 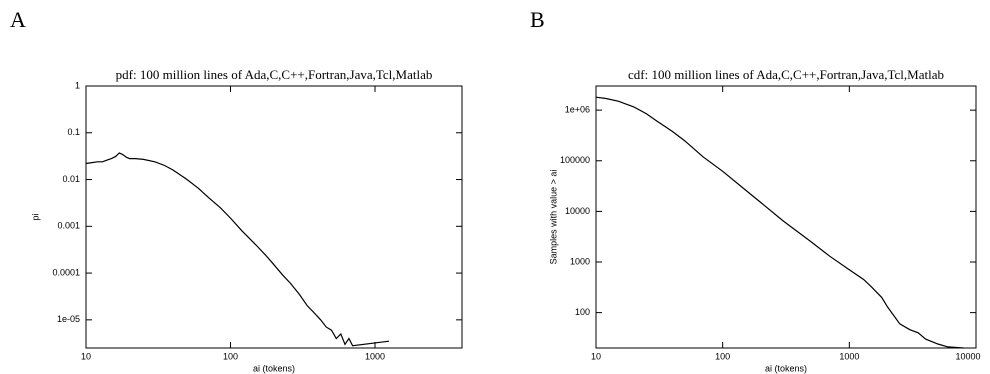 I want to click on y-tick-label: 1e+06, so click(x=577, y=110).